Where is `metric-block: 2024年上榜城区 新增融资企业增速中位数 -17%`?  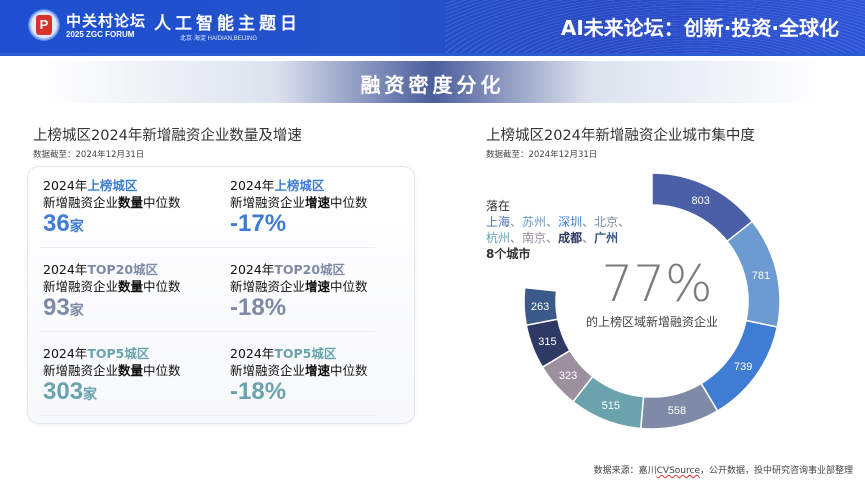
metric-block: 2024年上榜城区 新增融资企业增速中位数 -17% is located at coordinates (320, 207).